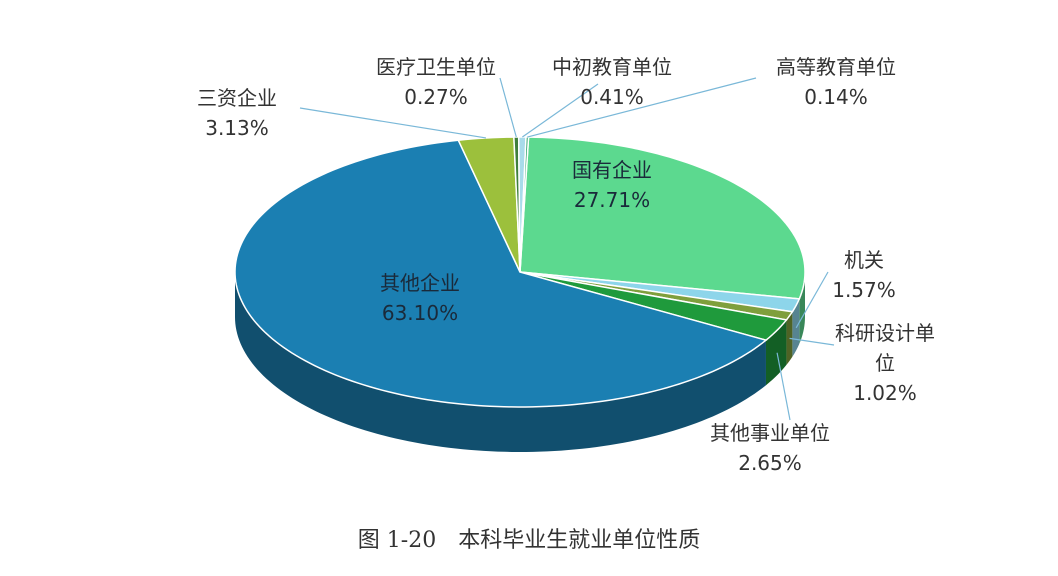 This screenshot has width=1058, height=576. Describe the element at coordinates (612, 170) in the screenshot. I see `slice-name: 国有企业` at that location.